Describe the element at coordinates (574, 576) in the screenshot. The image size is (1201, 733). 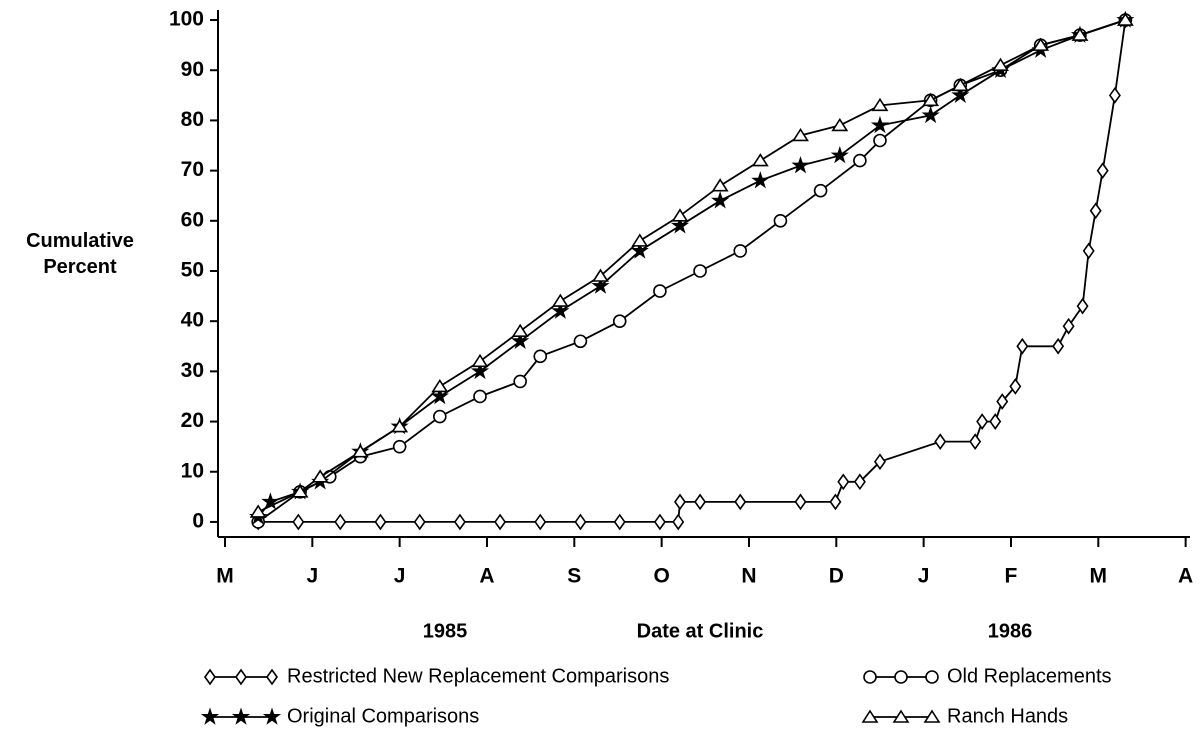
I see `x-tick-label: S` at that location.